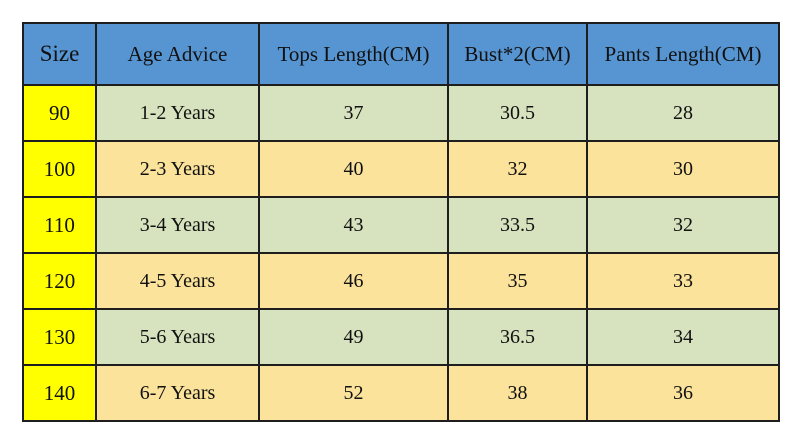  Describe the element at coordinates (177, 337) in the screenshot. I see `age-cell: 5-6 Years` at that location.